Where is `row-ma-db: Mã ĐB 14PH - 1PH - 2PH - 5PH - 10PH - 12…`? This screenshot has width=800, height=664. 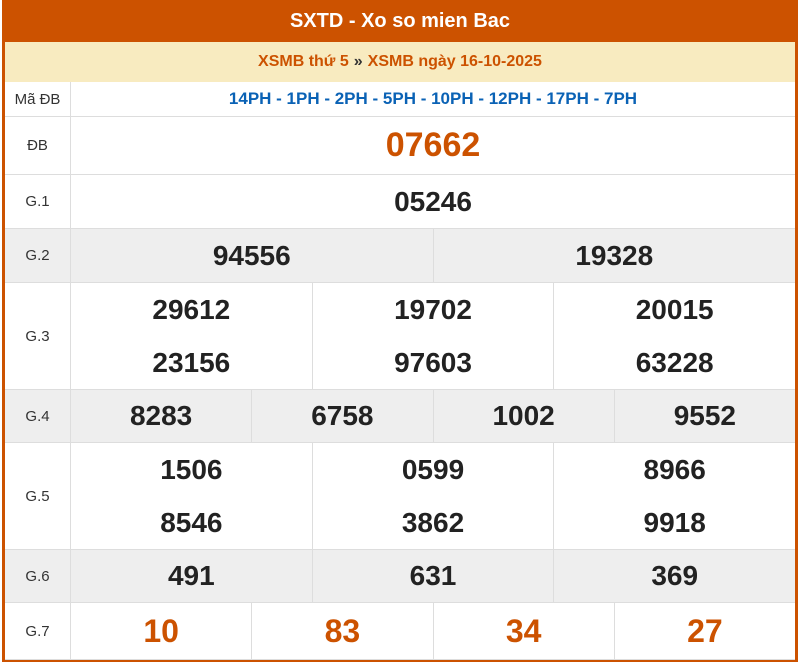 row-ma-db: Mã ĐB 14PH - 1PH - 2PH - 5PH - 10PH - 12… is located at coordinates (400, 99).